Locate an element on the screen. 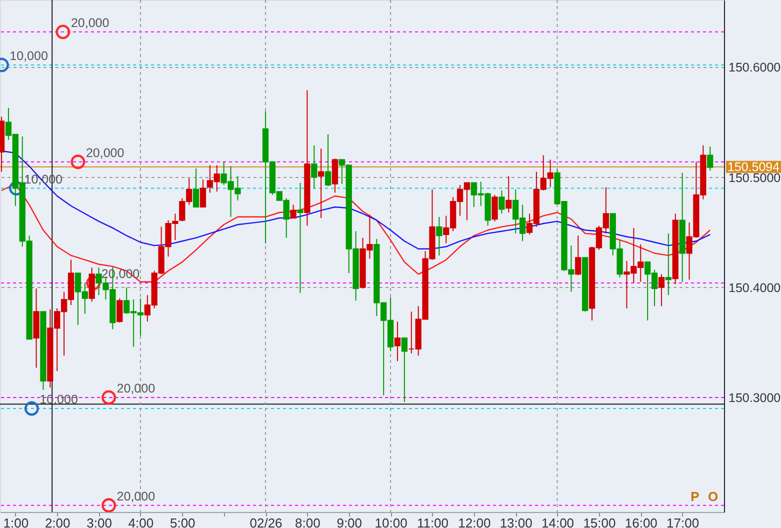 This screenshot has height=528, width=781. ref-line-label: 150.5094 is located at coordinates (753, 167).